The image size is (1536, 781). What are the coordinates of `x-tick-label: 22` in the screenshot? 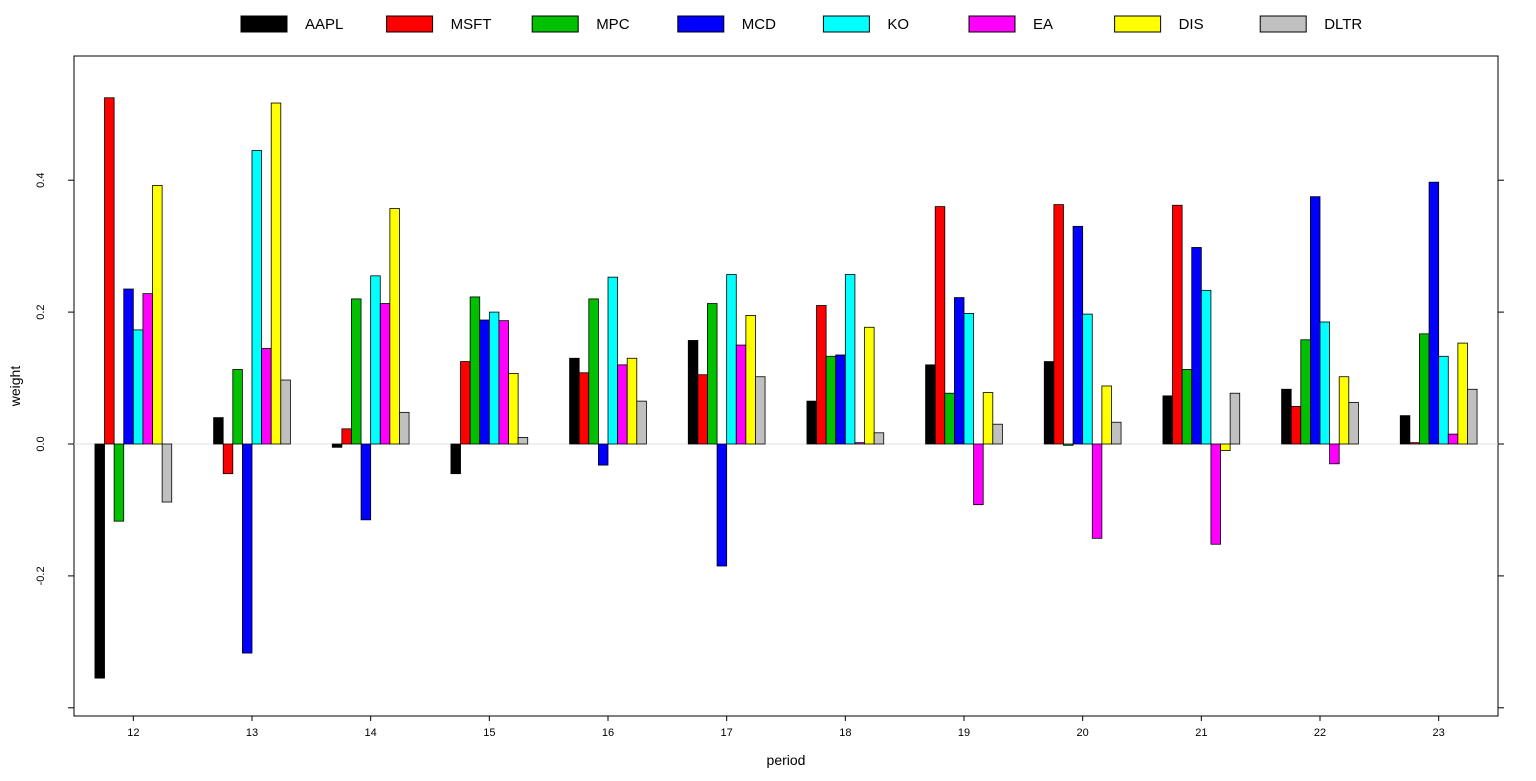 It's located at (1320, 733).